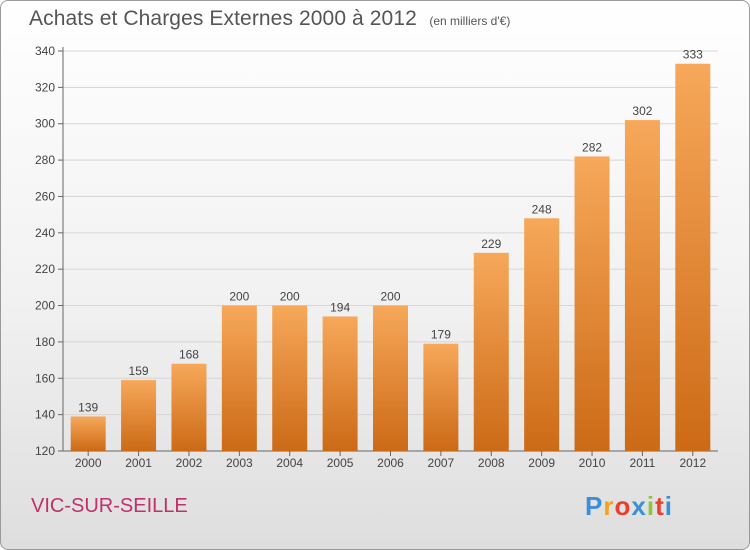 This screenshot has width=750, height=550. What do you see at coordinates (623, 506) in the screenshot?
I see `logo-letter: o` at bounding box center [623, 506].